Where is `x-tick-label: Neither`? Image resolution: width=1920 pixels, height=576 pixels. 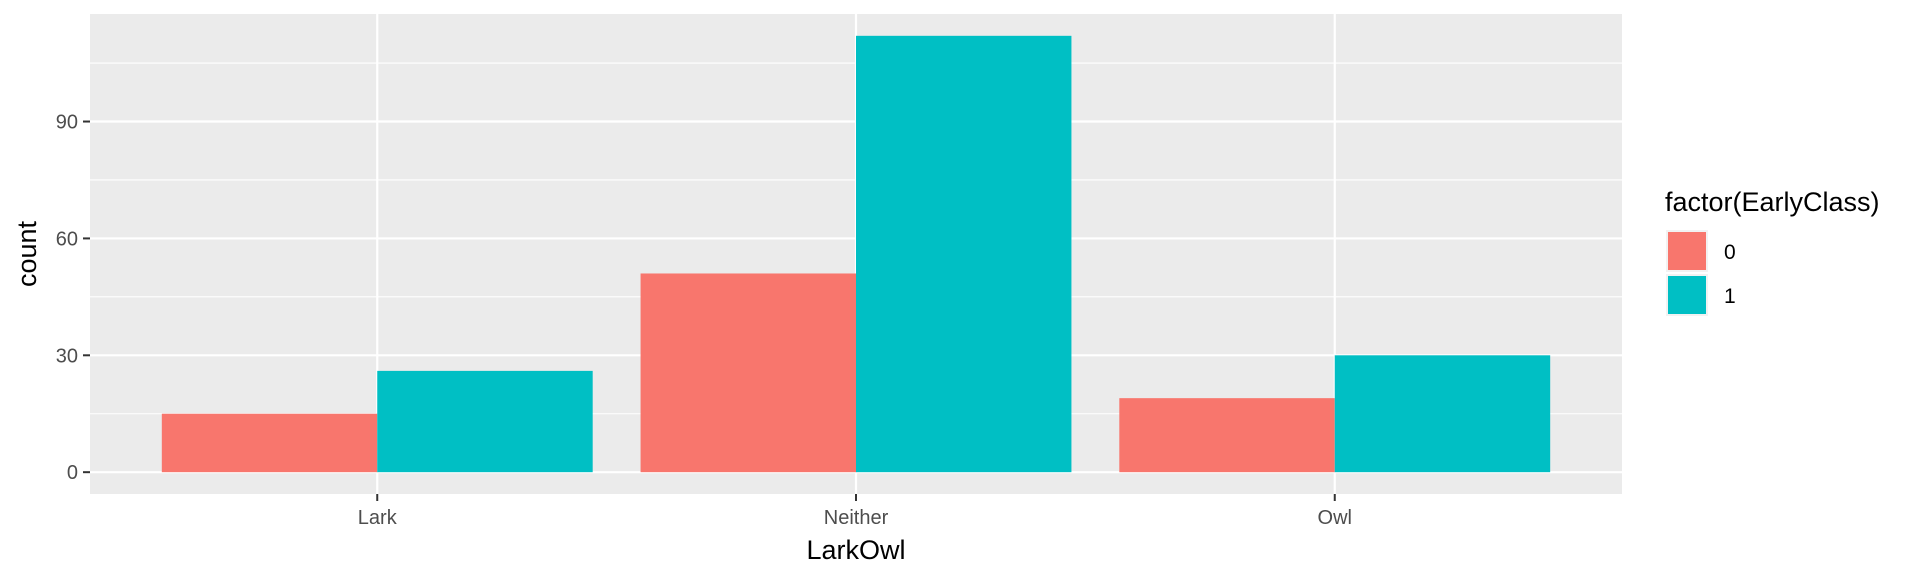
x-tick-label: Neither is located at coordinates (856, 518).